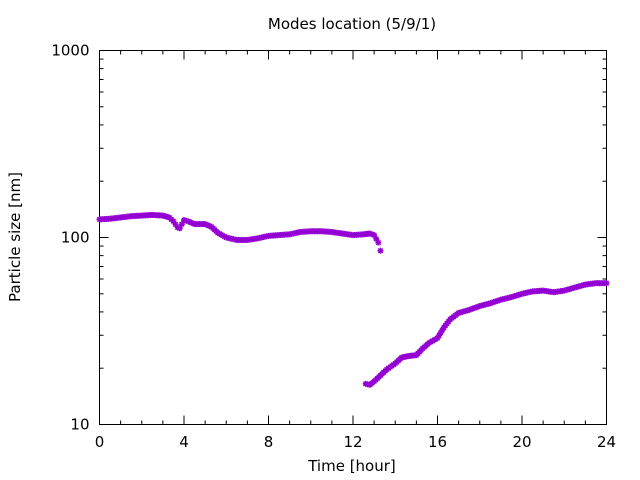 Image resolution: width=640 pixels, height=480 pixels. I want to click on x-tick-labels: 0 4 8 12 16 20 24, so click(355, 442).